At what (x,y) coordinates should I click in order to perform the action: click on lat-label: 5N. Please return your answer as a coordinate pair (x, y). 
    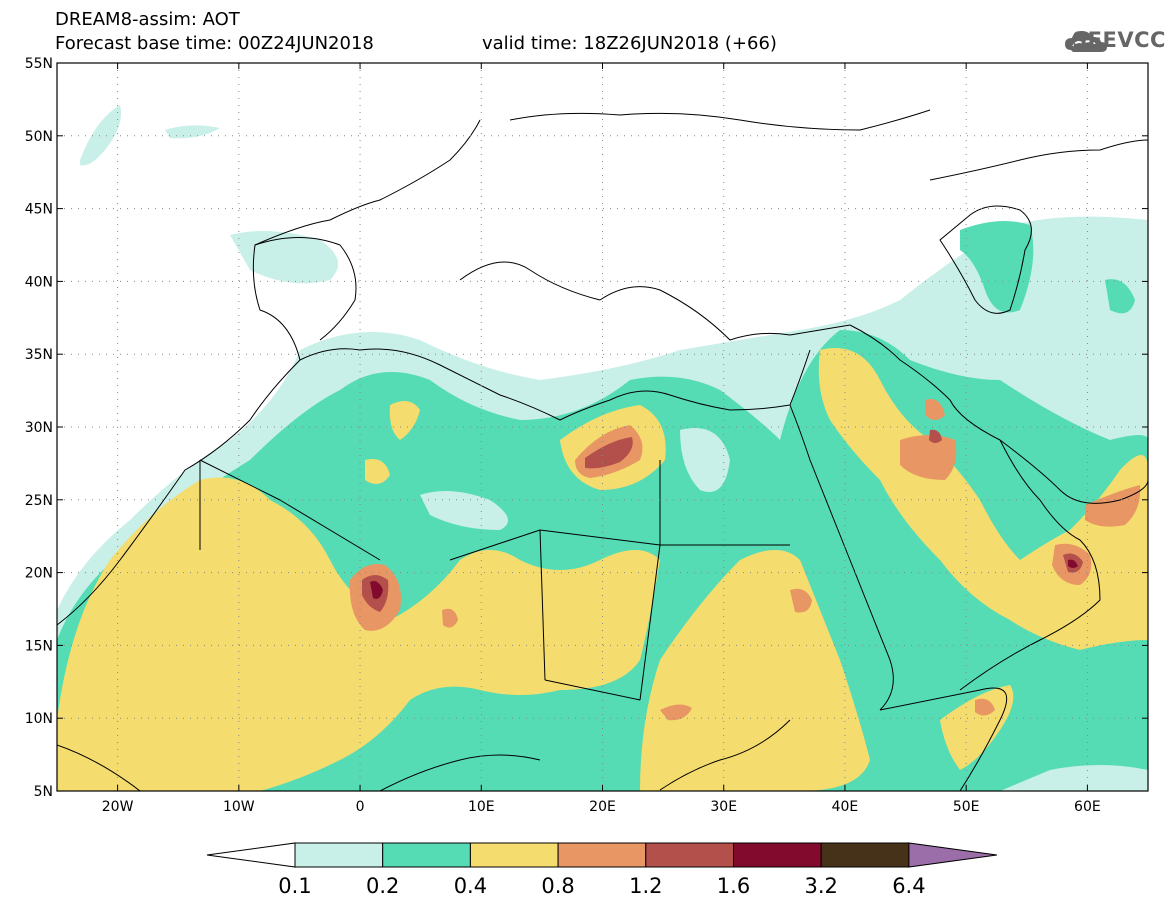
    Looking at the image, I should click on (43, 792).